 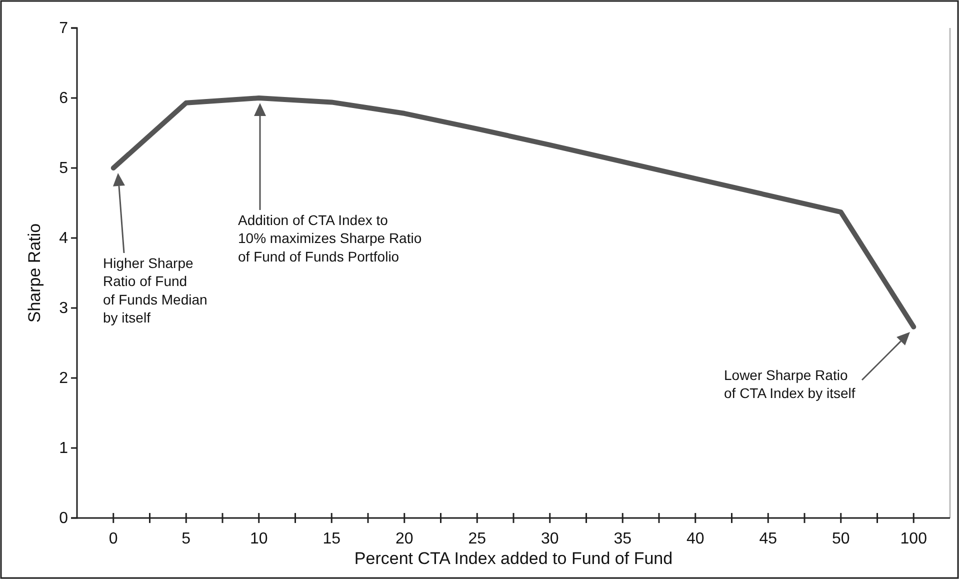 I want to click on y-tick-label: 1, so click(x=63, y=449).